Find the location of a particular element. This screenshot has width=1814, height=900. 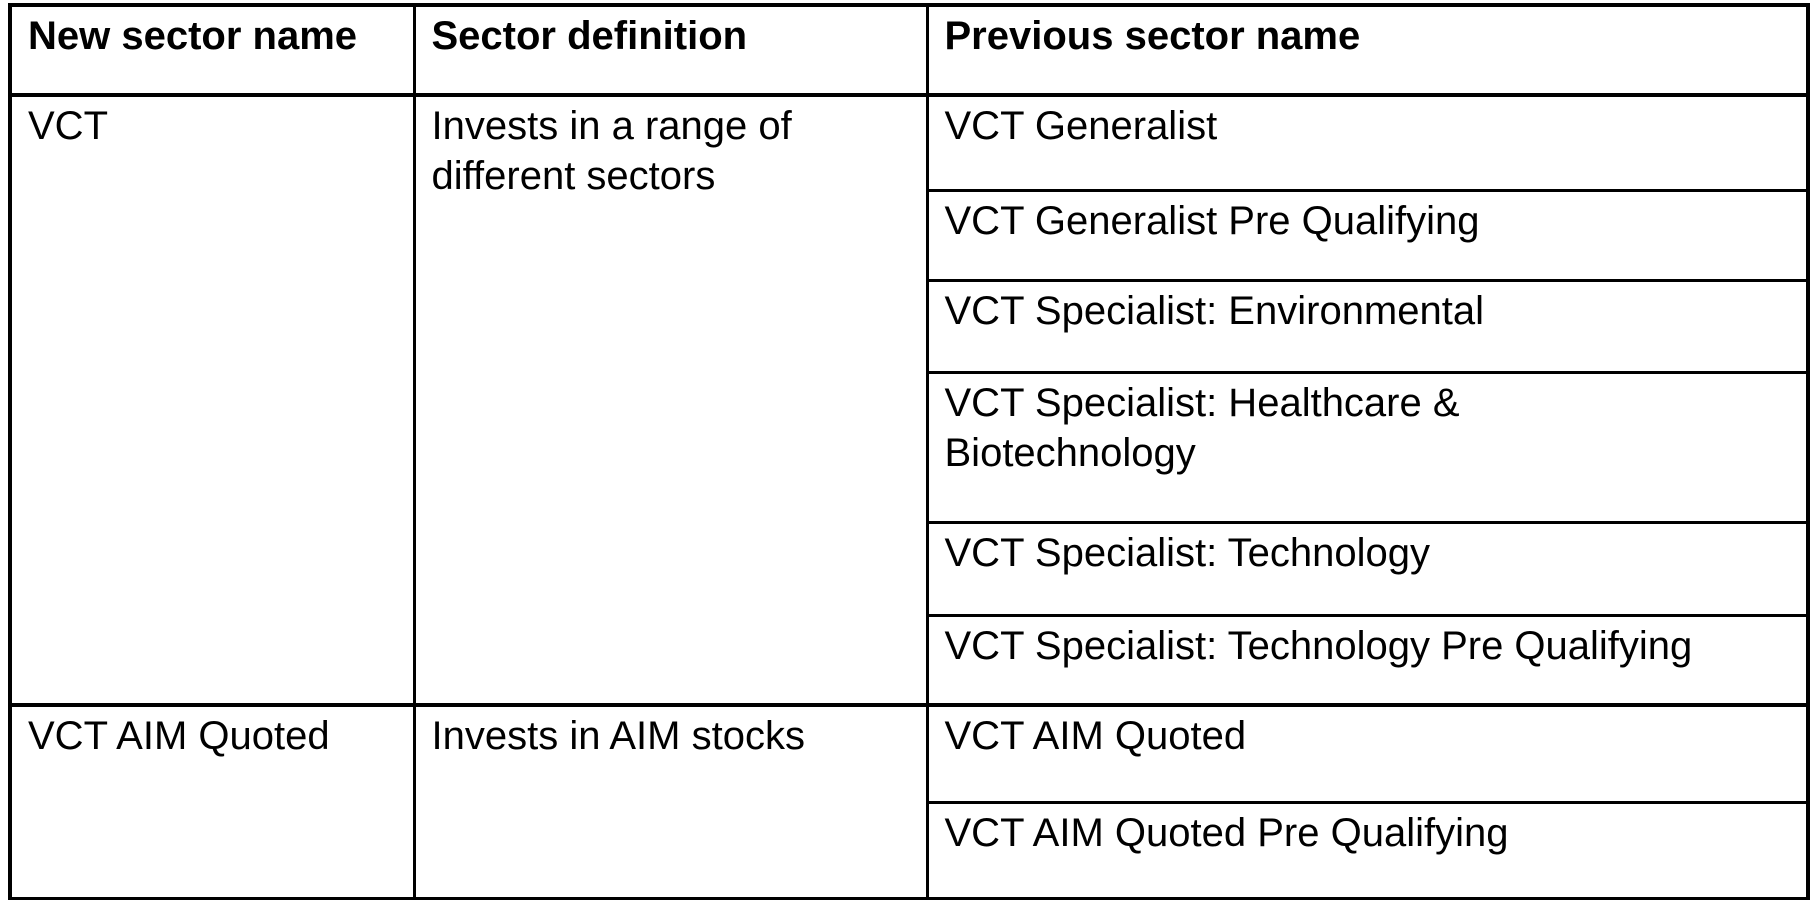

cell-sector-definition-vct-aim-quoted: Invests in AIM stocks is located at coordinates (670, 801).